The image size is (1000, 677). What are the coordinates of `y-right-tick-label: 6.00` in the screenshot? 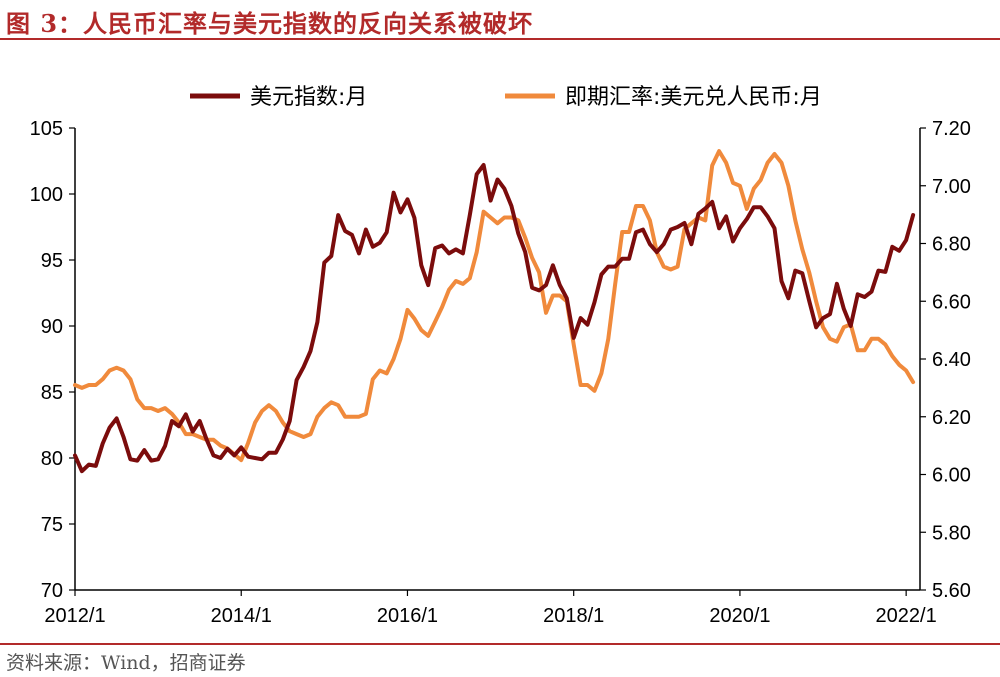 It's located at (951, 476).